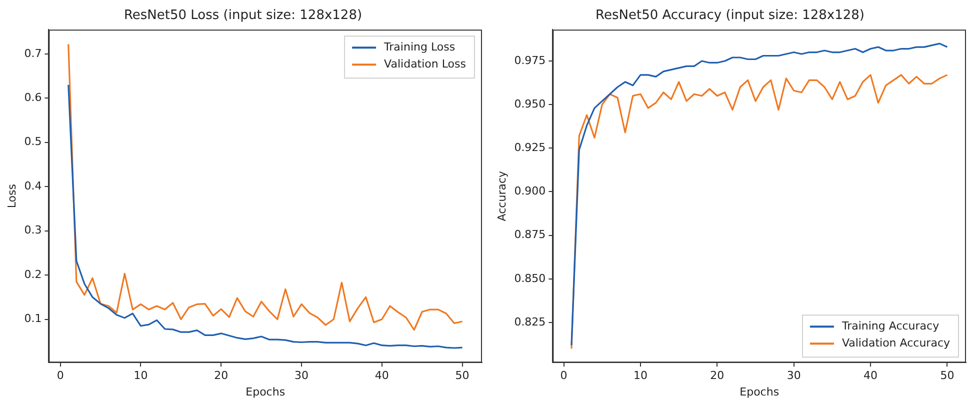 The height and width of the screenshot is (401, 968). I want to click on y-tick-label: 0.925, so click(530, 147).